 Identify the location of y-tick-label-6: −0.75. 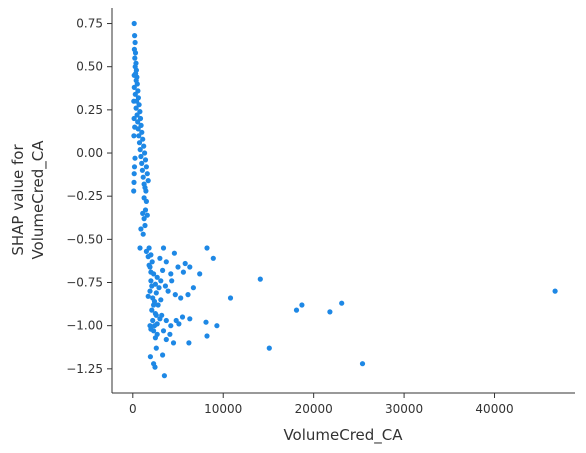
(84, 283).